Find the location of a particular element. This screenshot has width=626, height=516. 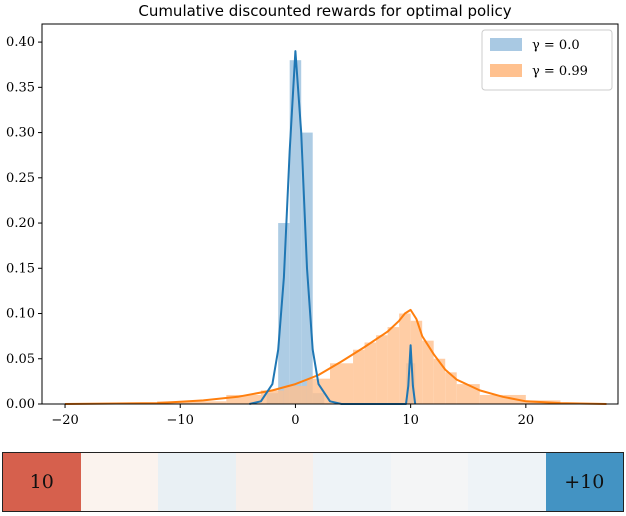

y-tick-label: 0.35 is located at coordinates (20, 87).